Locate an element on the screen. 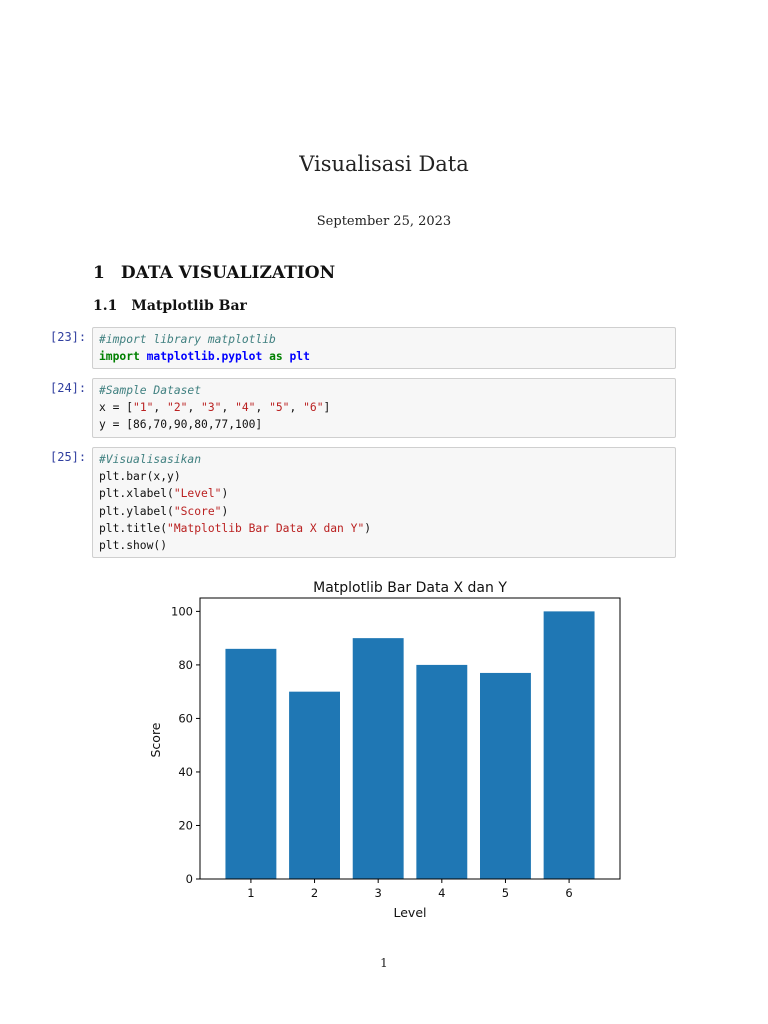 The height and width of the screenshot is (1024, 768). section-number: 1 is located at coordinates (99, 273).